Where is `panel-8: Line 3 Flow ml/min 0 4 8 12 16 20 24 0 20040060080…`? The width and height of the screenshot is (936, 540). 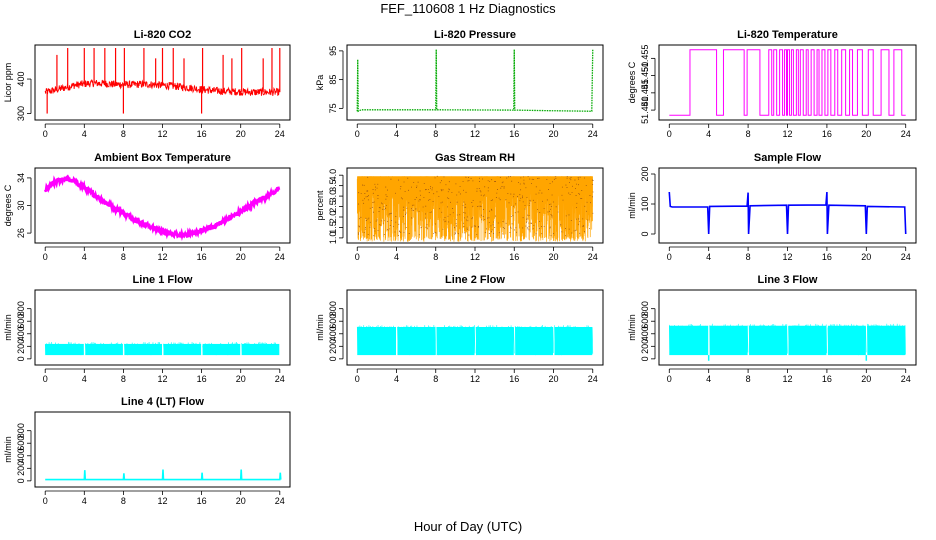
panel-8: Line 3 Flow ml/min 0 4 8 12 16 20 24 0 20040060080… is located at coordinates (772, 329).